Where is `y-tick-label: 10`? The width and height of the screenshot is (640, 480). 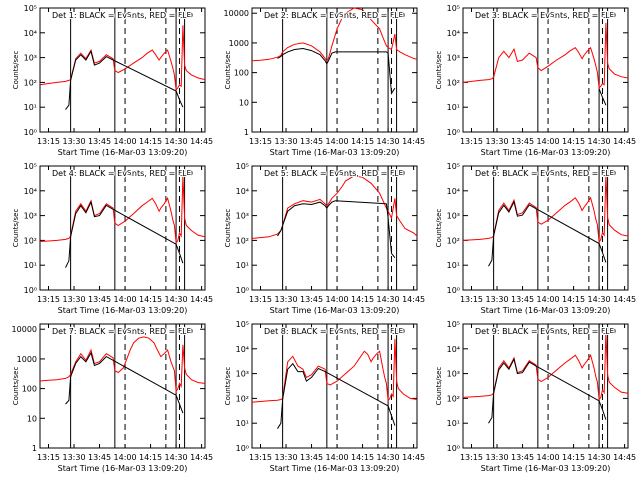 y-tick-label: 10 is located at coordinates (244, 102).